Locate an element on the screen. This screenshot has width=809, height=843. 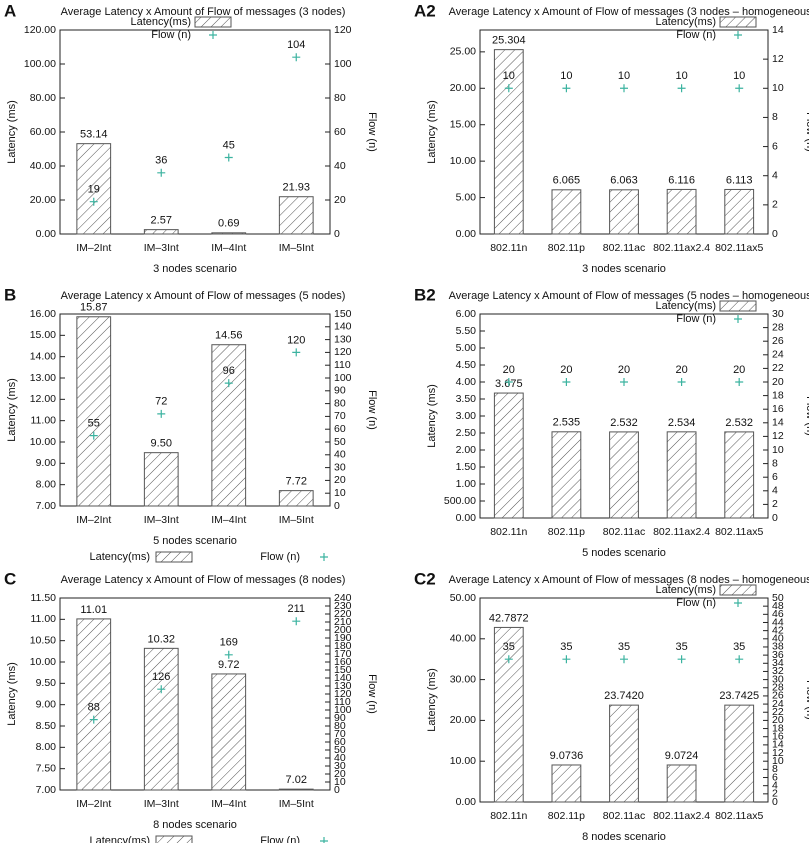
y2-tick-label: 24 is located at coordinates (778, 704).